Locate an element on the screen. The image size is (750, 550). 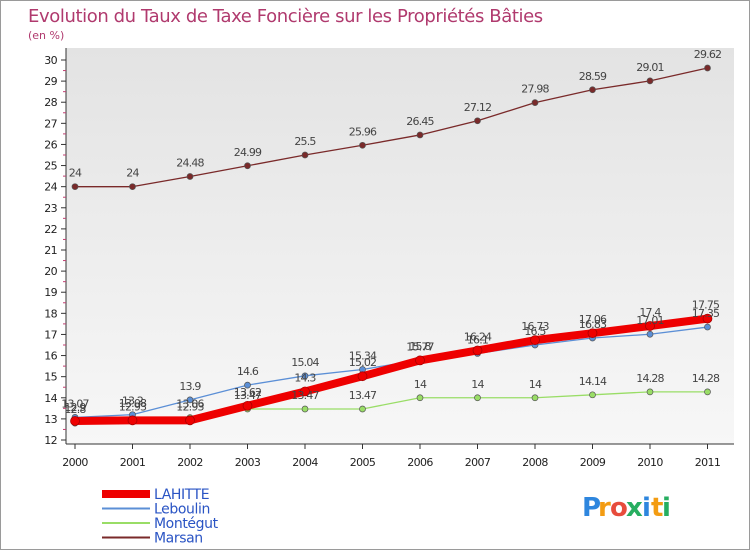
data-label: 12.8 is located at coordinates (75, 409).